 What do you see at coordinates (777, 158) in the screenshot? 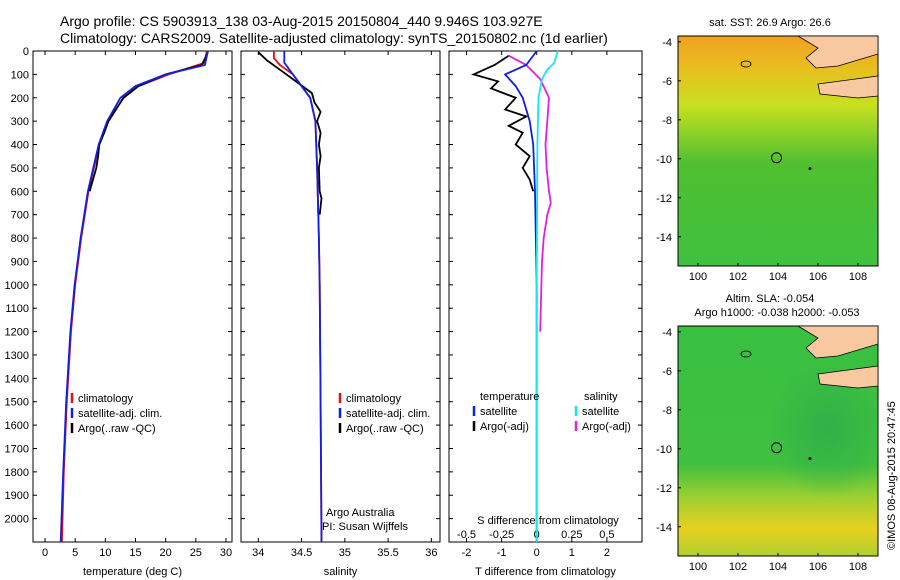
I see `sst_map-profile-marker` at bounding box center [777, 158].